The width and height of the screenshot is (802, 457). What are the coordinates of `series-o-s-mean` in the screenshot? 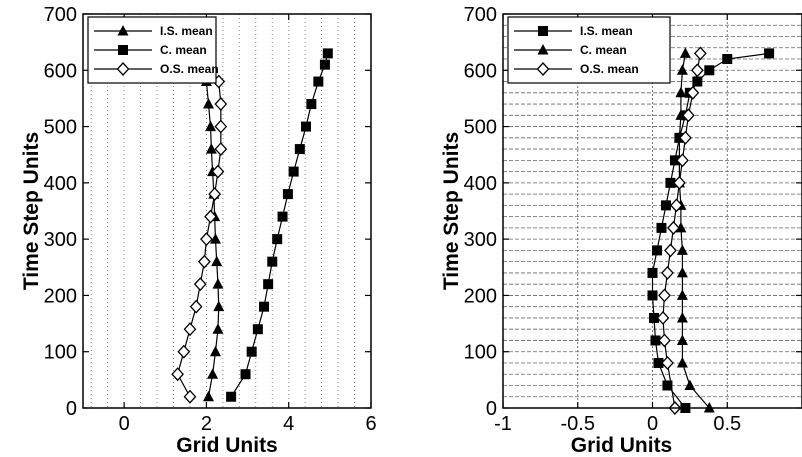 It's located at (199, 239).